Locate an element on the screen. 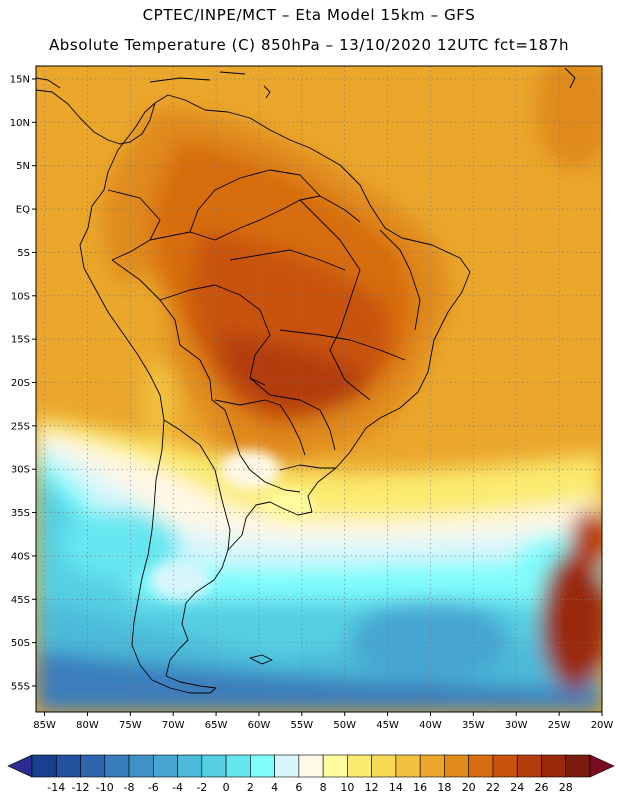  lat-tick-label: 25S is located at coordinates (20, 426).